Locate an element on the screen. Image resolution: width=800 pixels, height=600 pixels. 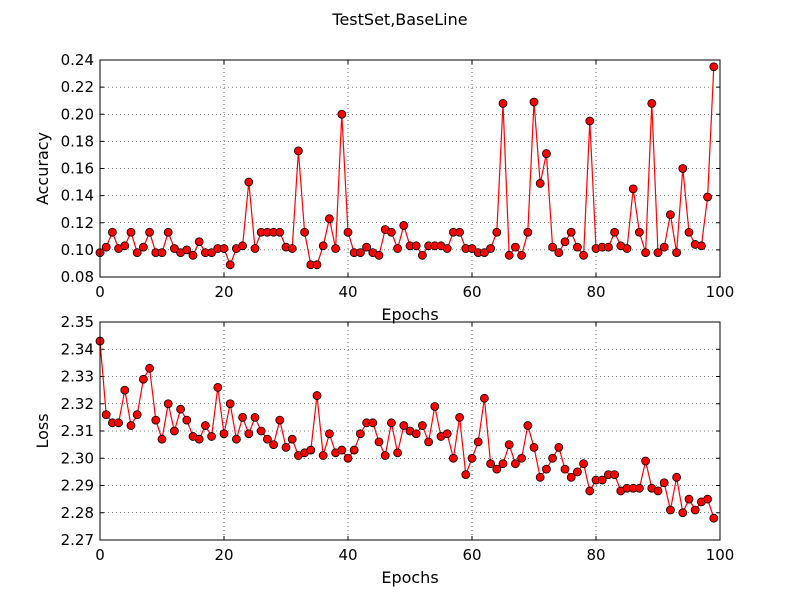
accuracy-y-tick-label: 0.10 is located at coordinates (77, 250).